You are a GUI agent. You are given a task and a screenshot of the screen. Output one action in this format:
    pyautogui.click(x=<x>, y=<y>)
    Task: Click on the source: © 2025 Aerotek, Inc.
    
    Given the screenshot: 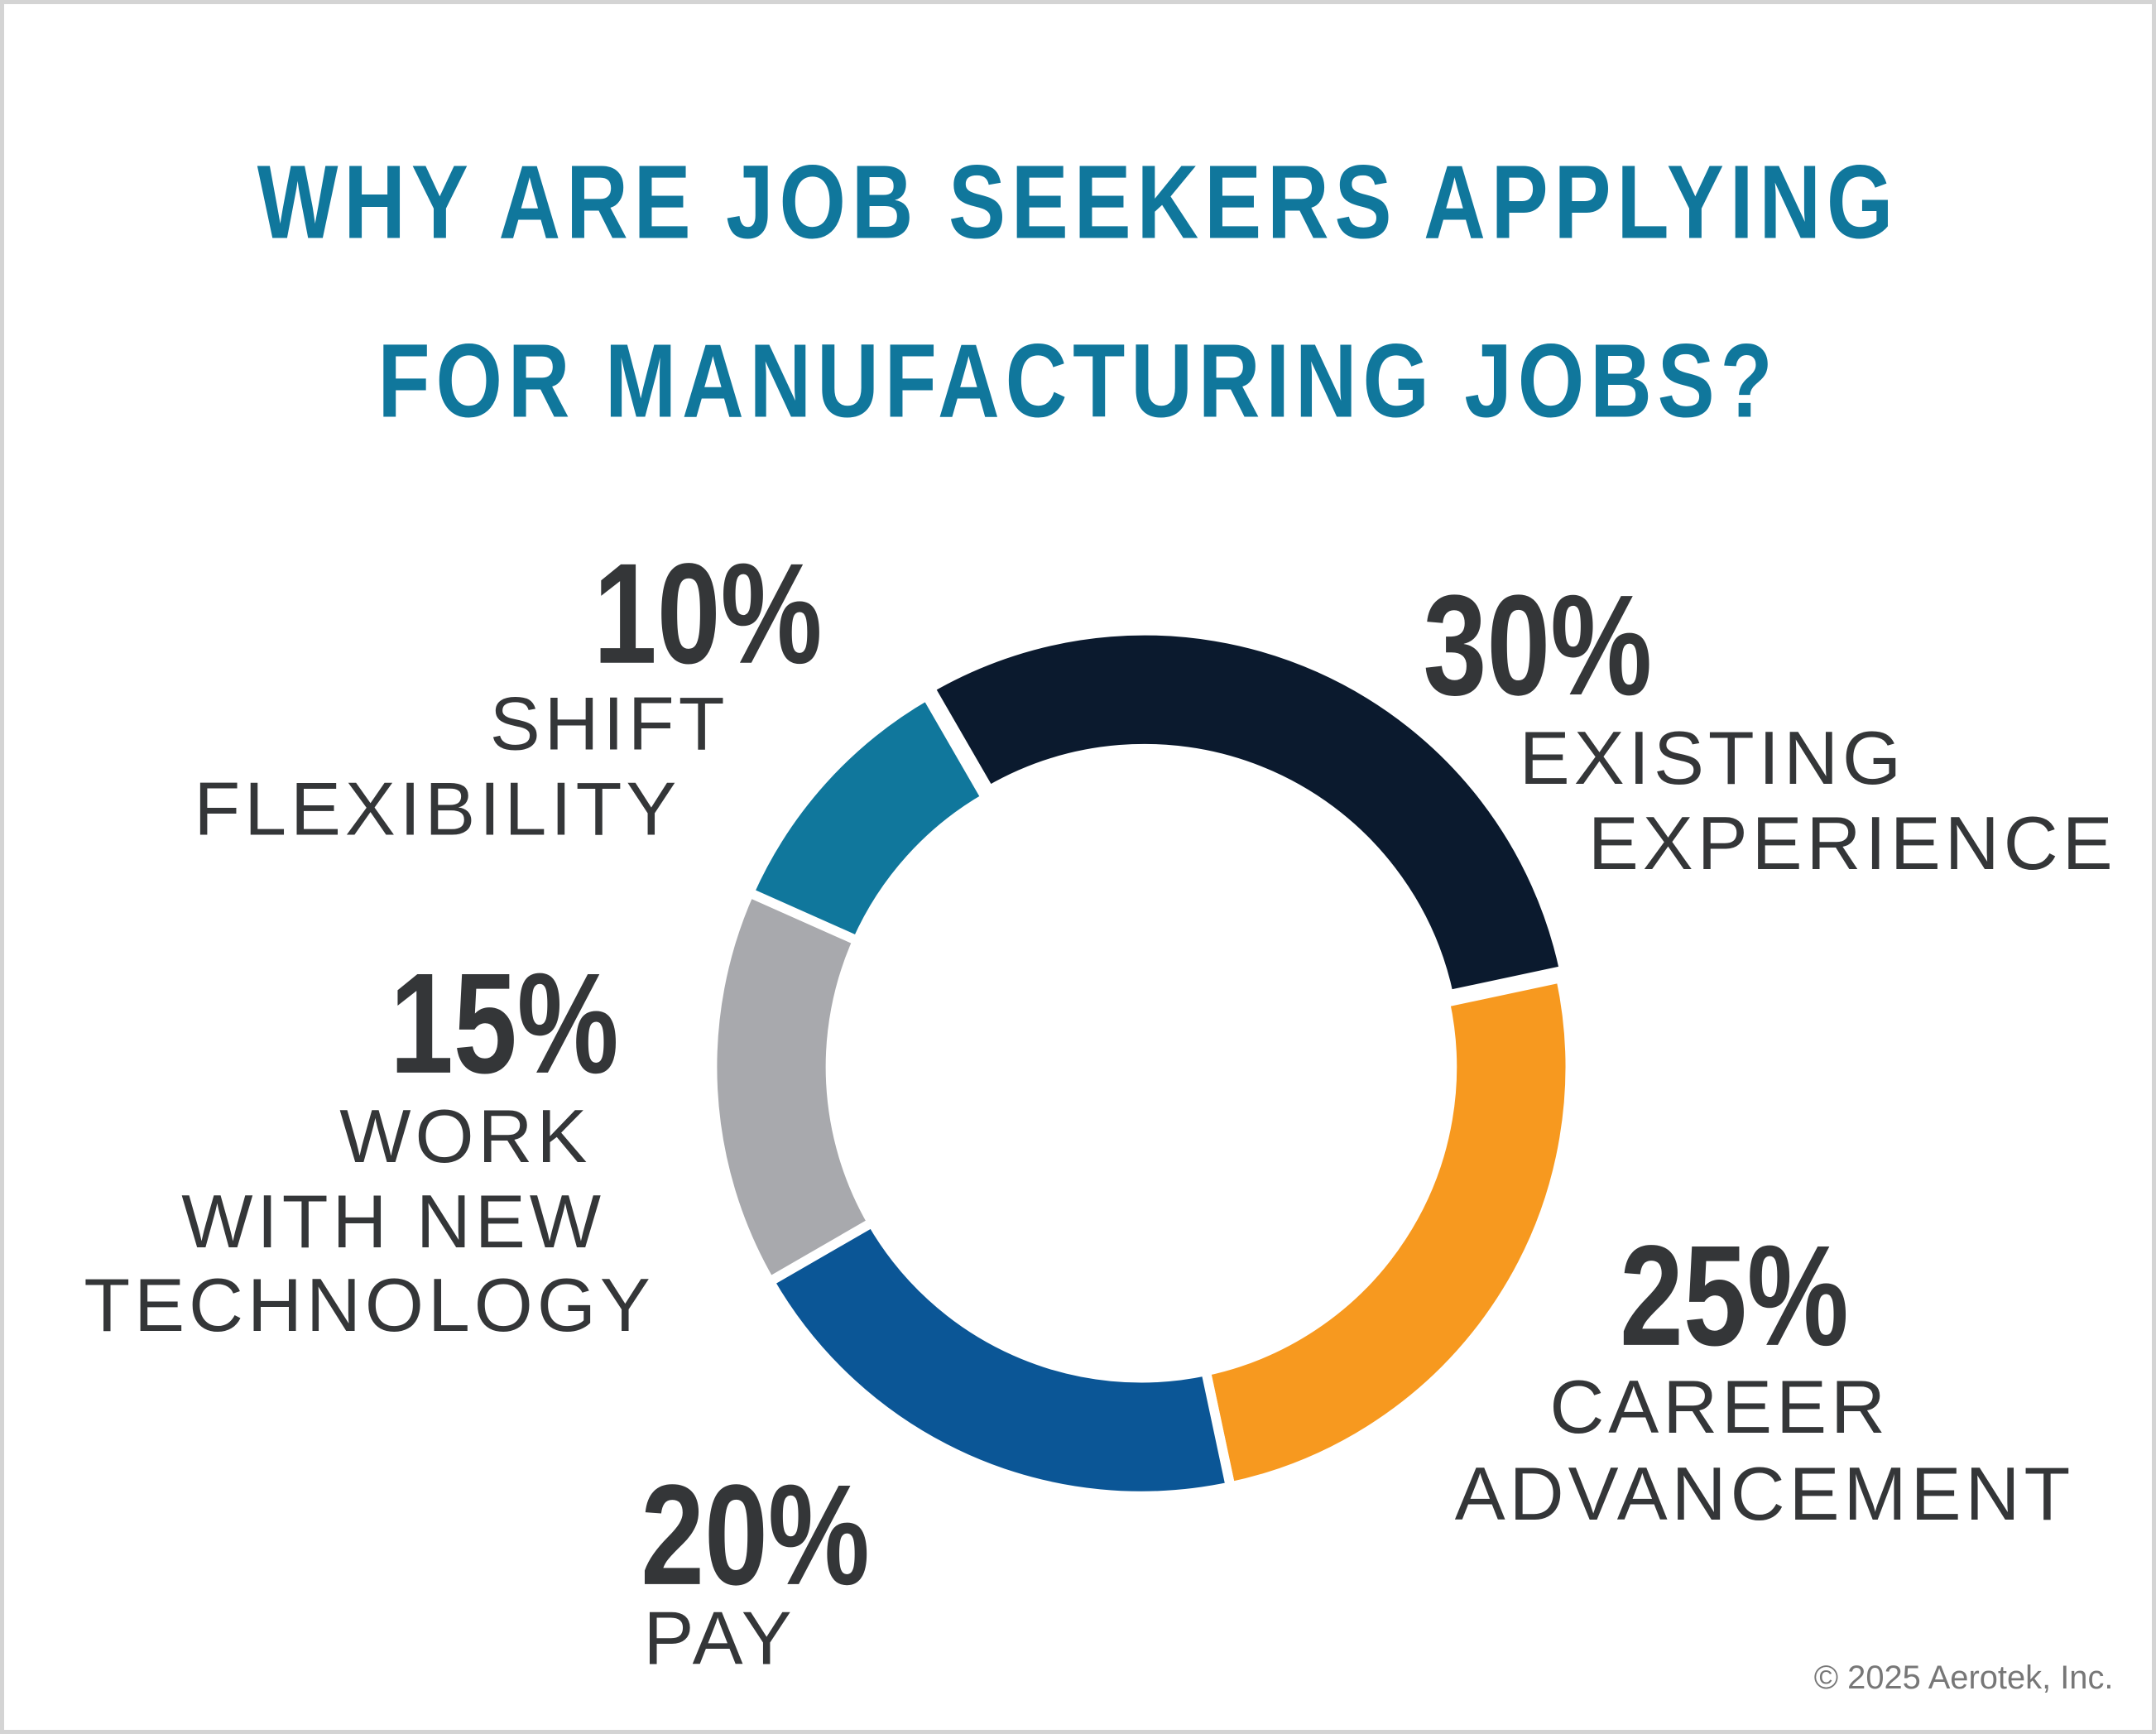 What is the action you would take?
    pyautogui.click(x=1964, y=1678)
    